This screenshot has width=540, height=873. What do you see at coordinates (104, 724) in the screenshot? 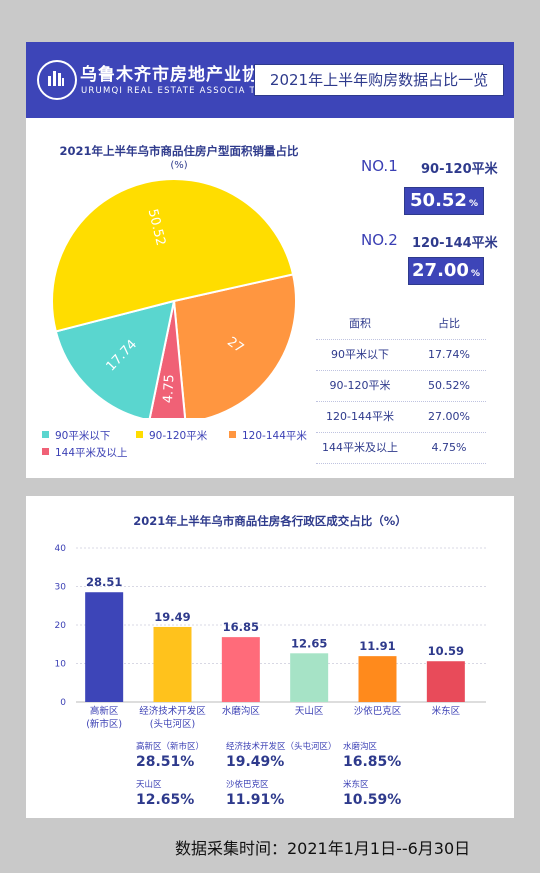
I see `x-category-label: (新市区)` at bounding box center [104, 724].